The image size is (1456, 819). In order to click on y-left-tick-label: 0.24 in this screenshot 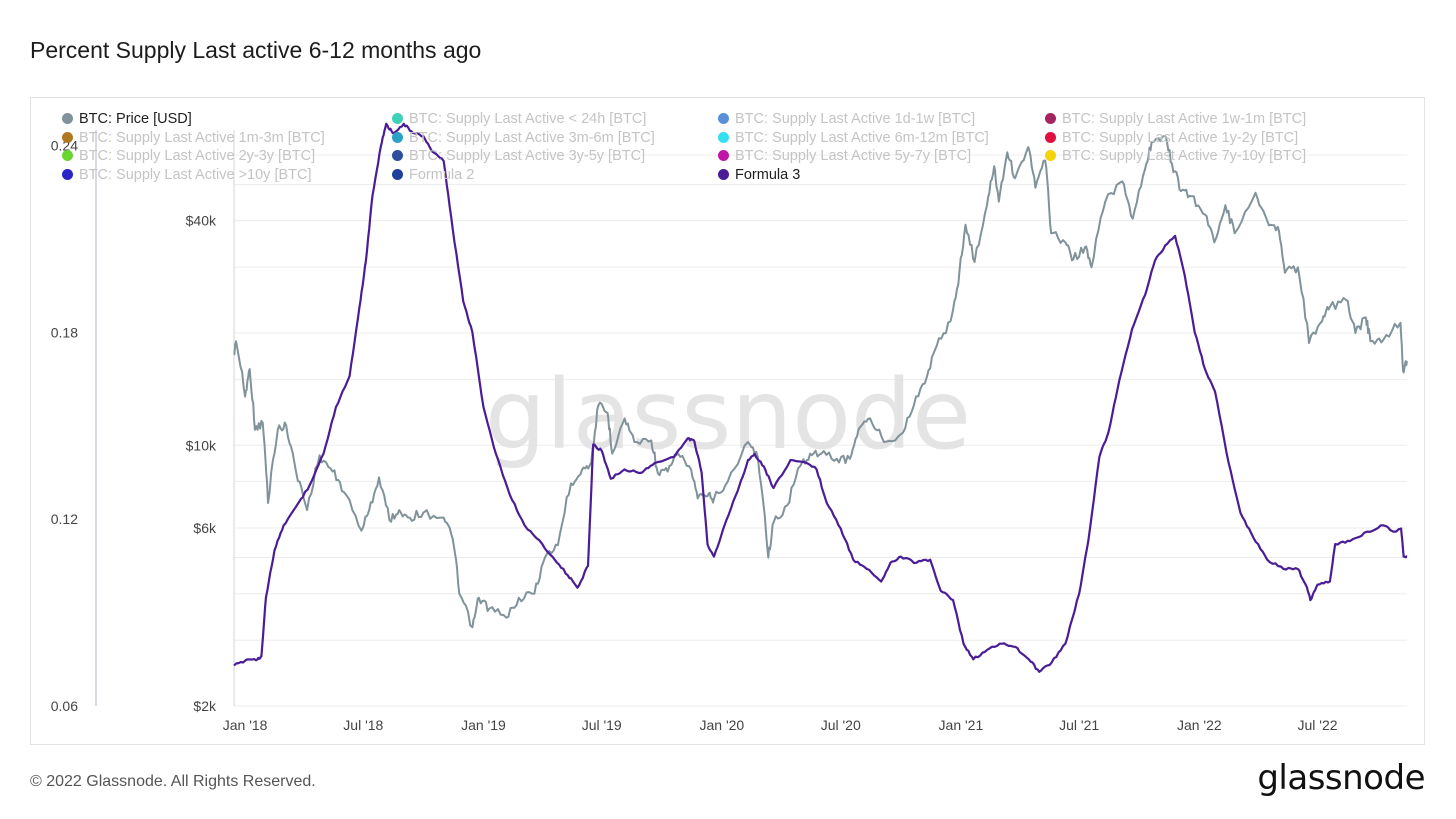, I will do `click(64, 146)`.